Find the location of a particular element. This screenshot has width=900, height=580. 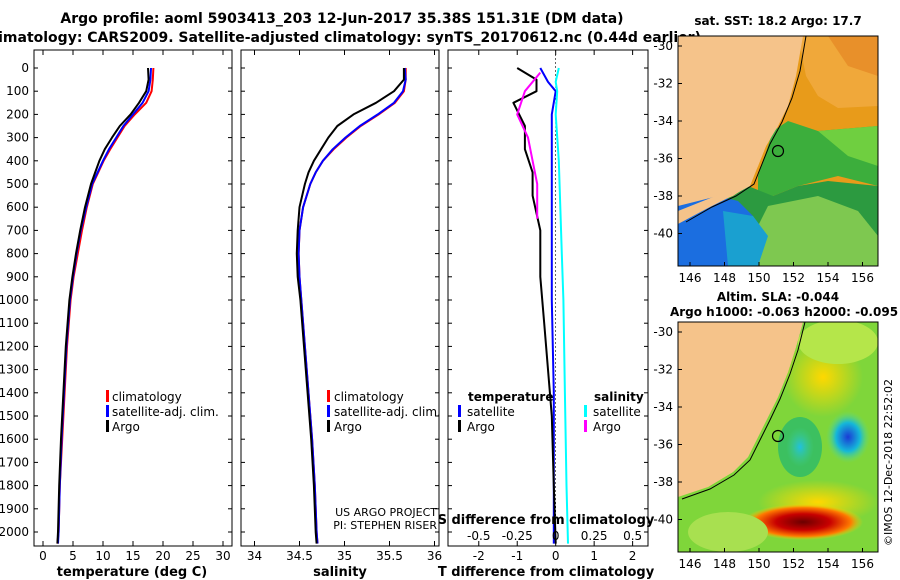

map-lat-label: -38 is located at coordinates (663, 482).